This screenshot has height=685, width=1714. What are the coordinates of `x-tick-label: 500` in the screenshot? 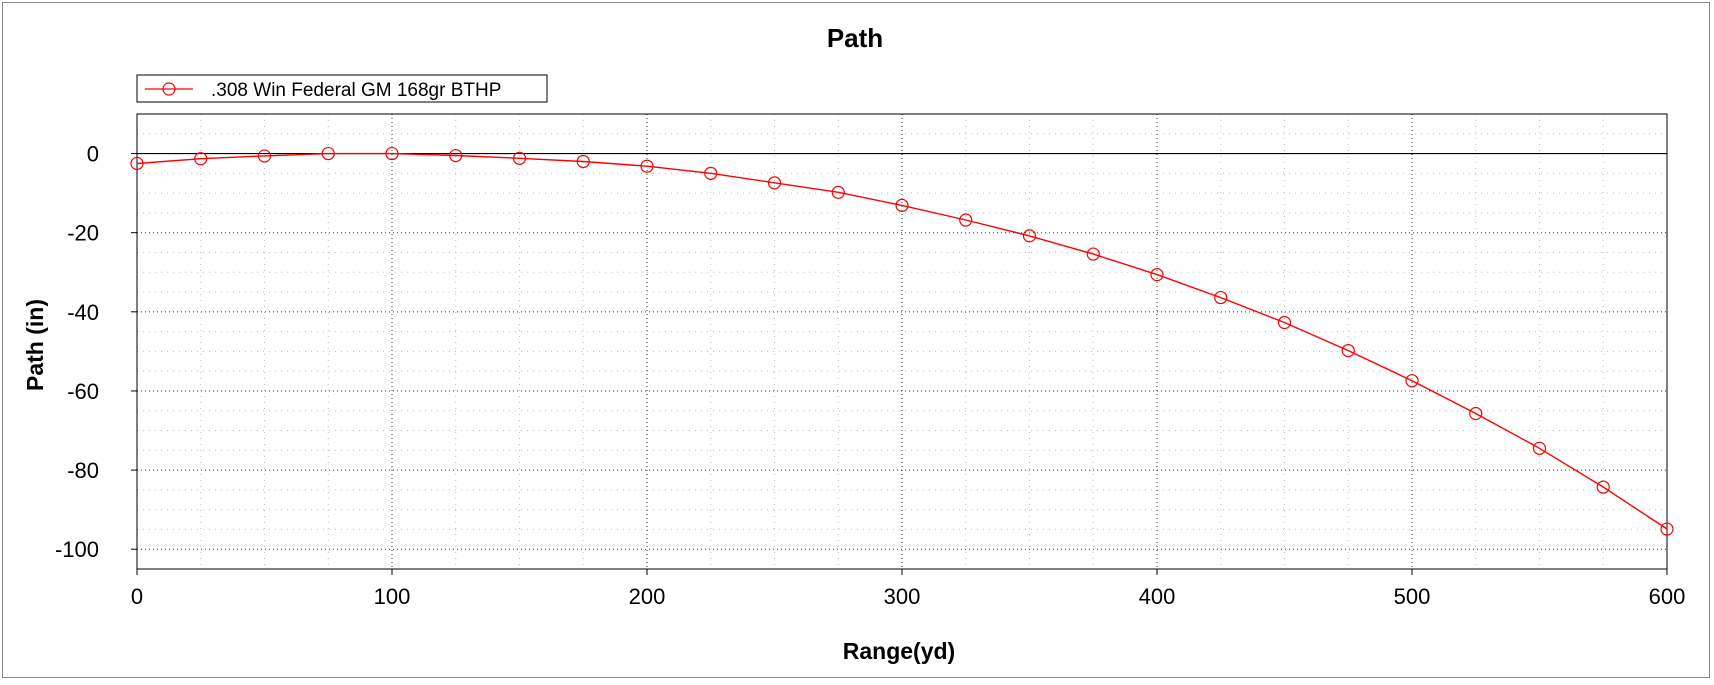 It's located at (1412, 596).